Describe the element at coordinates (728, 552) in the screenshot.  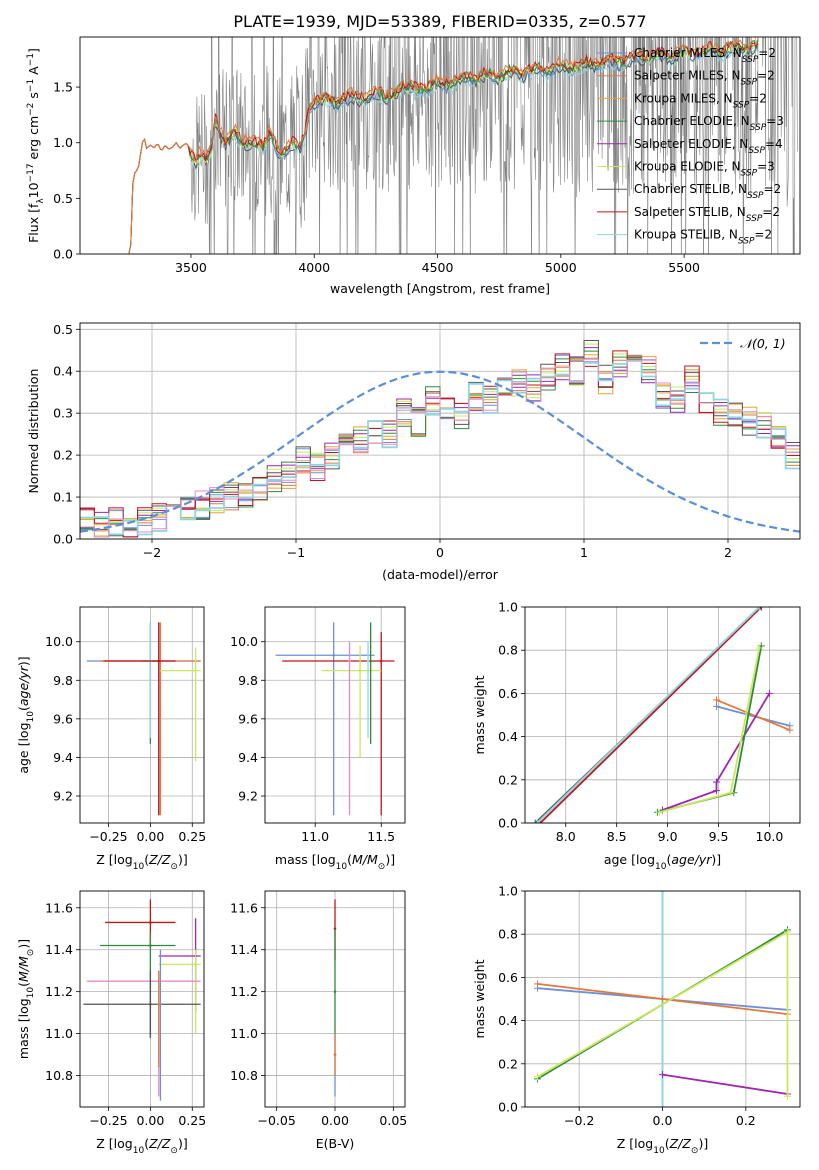
I see `x-tick-label: 2` at that location.